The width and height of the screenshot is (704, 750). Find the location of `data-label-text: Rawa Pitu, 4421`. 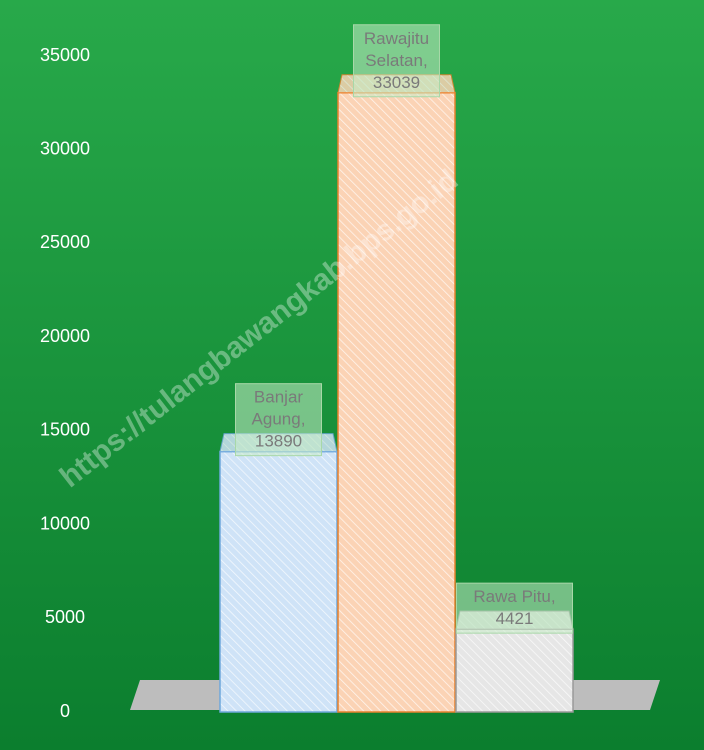

data-label-text: Rawa Pitu, 4421 is located at coordinates (514, 608).